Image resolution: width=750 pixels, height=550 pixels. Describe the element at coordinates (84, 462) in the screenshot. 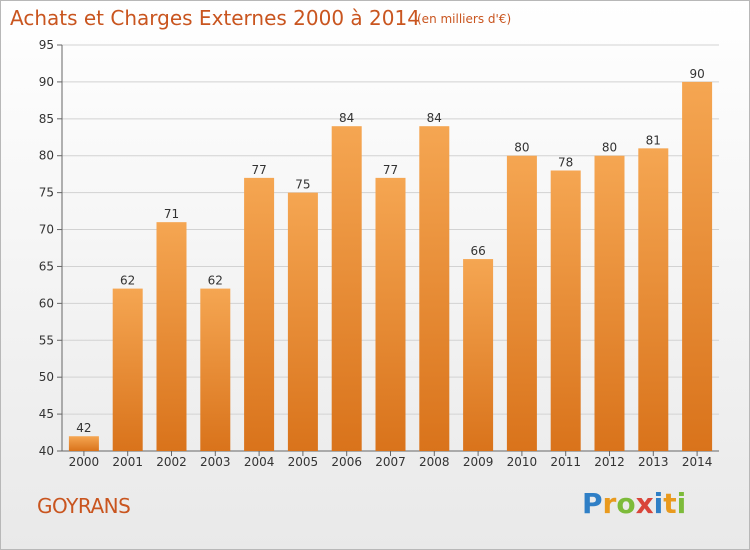

I see `x-tick-label: 2000` at that location.